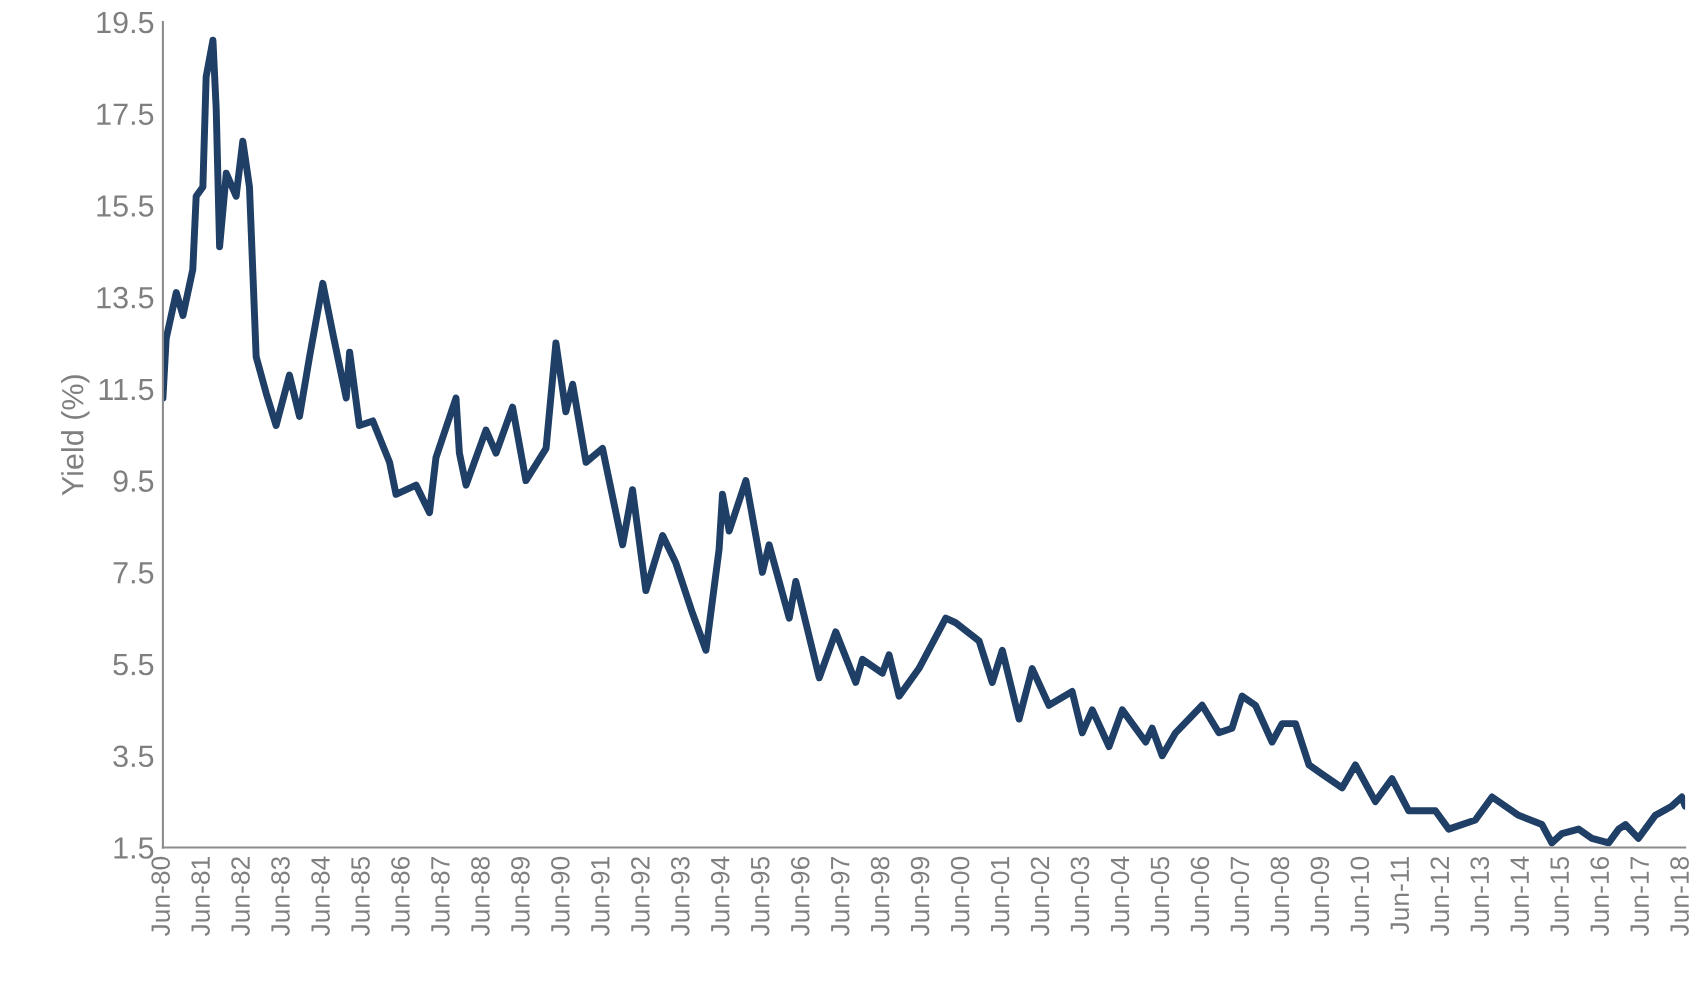  What do you see at coordinates (840, 897) in the screenshot?
I see `x-tick-label: Jun-97` at bounding box center [840, 897].